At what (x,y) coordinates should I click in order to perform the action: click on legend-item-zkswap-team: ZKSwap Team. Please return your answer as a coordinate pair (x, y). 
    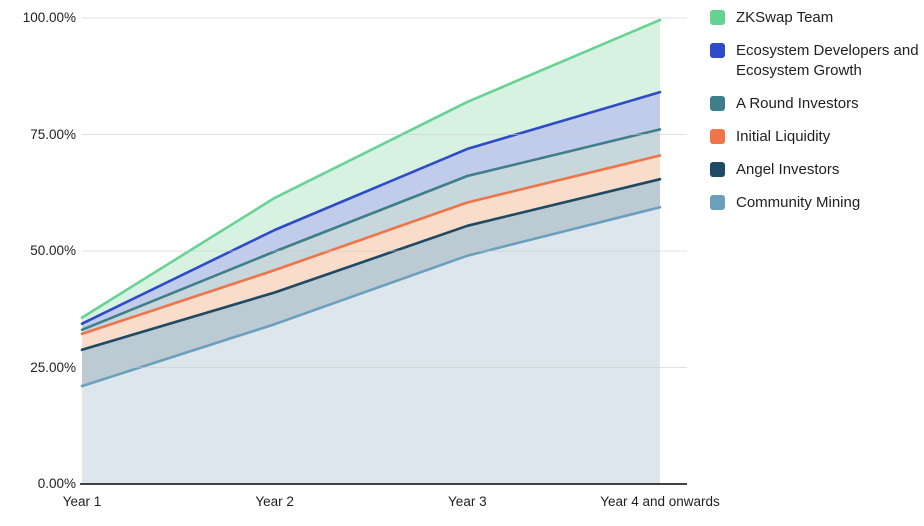
    Looking at the image, I should click on (815, 18).